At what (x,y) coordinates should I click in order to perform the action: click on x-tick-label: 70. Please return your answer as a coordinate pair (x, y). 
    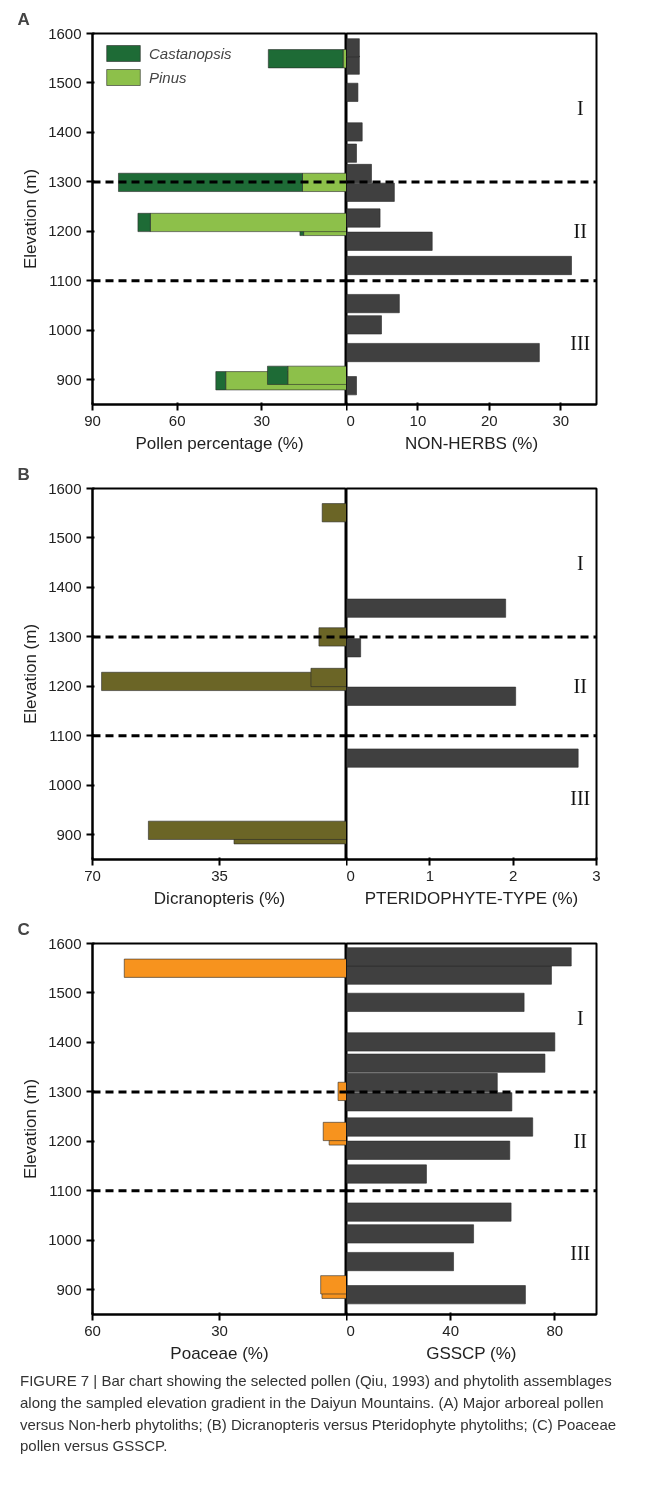
    Looking at the image, I should click on (92, 875).